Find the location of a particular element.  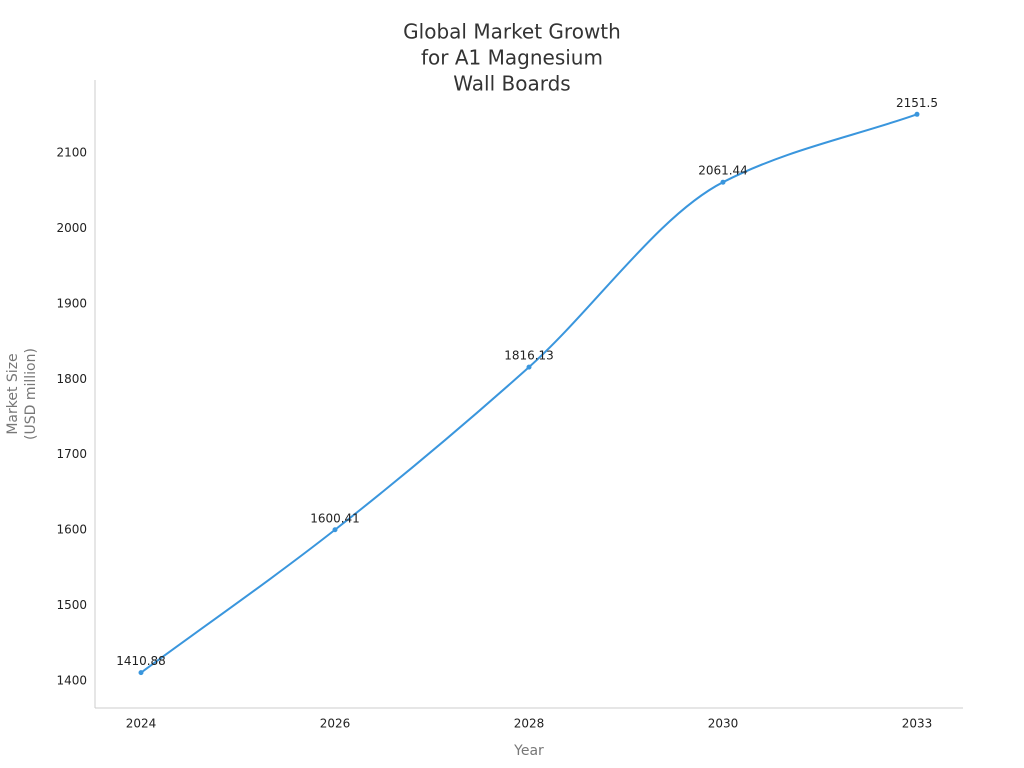

y-tick-label: 1600 is located at coordinates (71, 530).